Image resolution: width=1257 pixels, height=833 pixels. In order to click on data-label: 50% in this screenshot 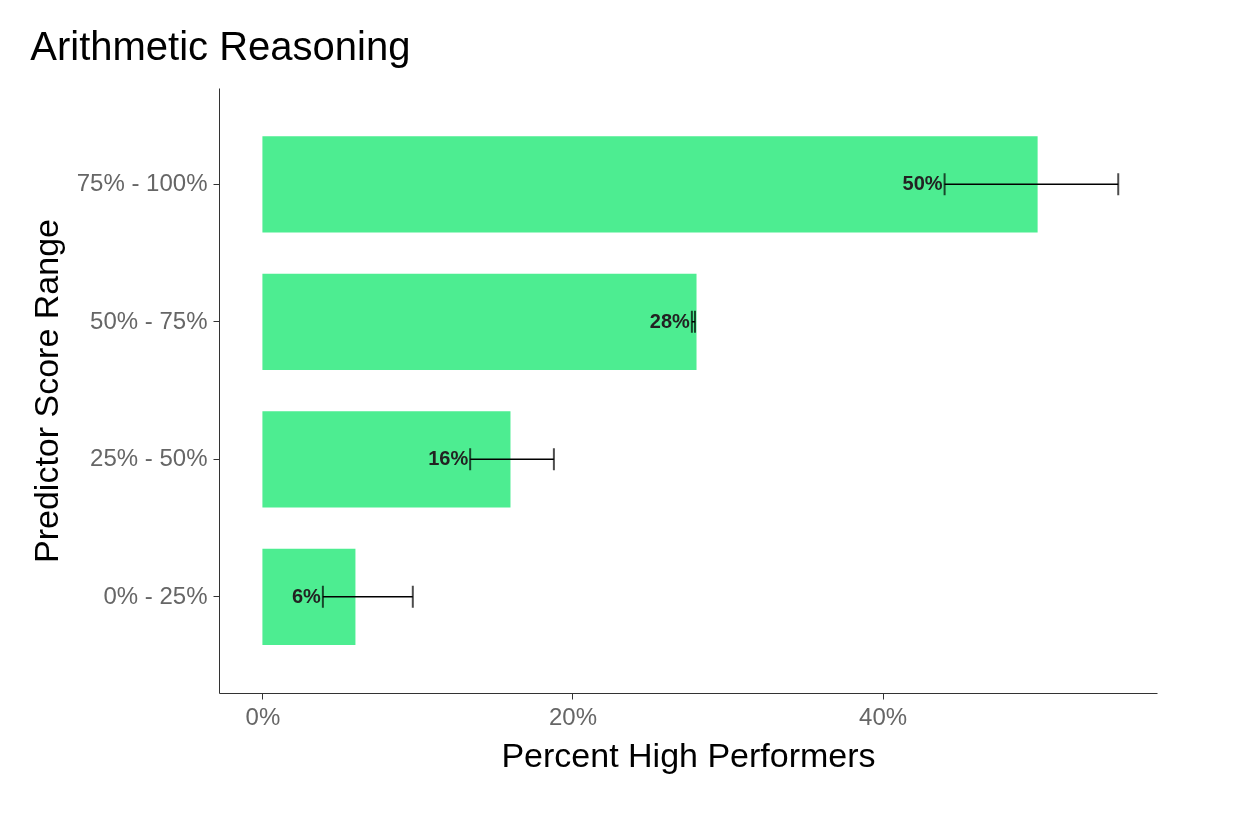, I will do `click(922, 183)`.